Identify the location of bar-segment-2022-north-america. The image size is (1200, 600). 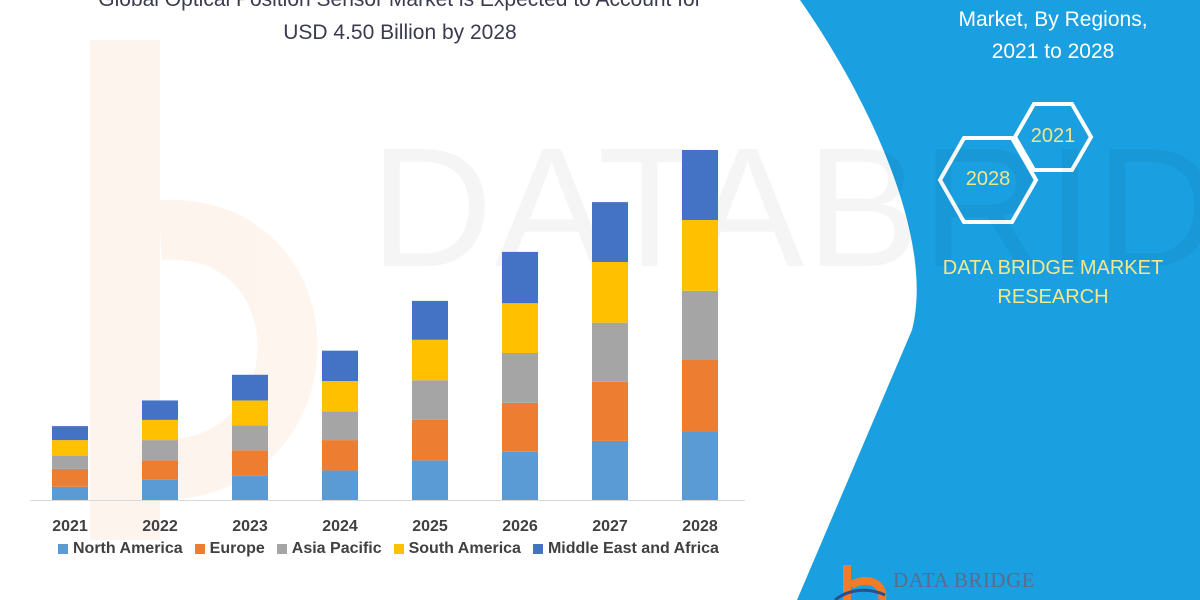
(160, 489).